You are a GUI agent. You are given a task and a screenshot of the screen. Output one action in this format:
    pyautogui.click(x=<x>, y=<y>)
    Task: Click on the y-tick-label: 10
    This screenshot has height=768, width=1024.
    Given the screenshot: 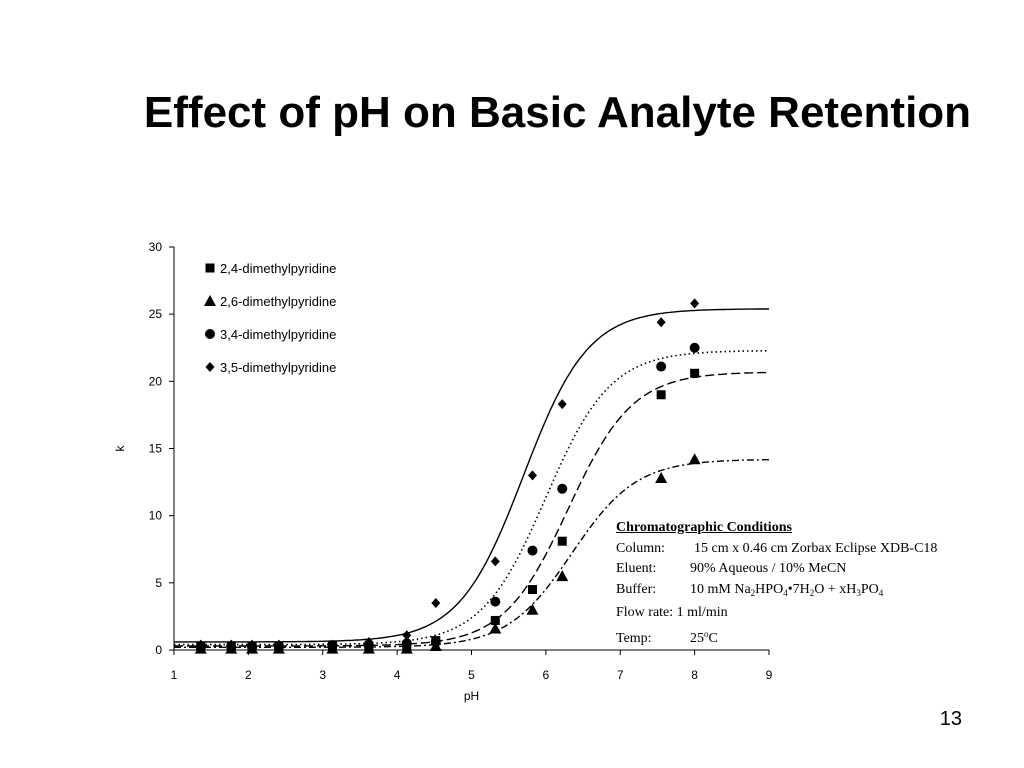 What is the action you would take?
    pyautogui.click(x=156, y=516)
    